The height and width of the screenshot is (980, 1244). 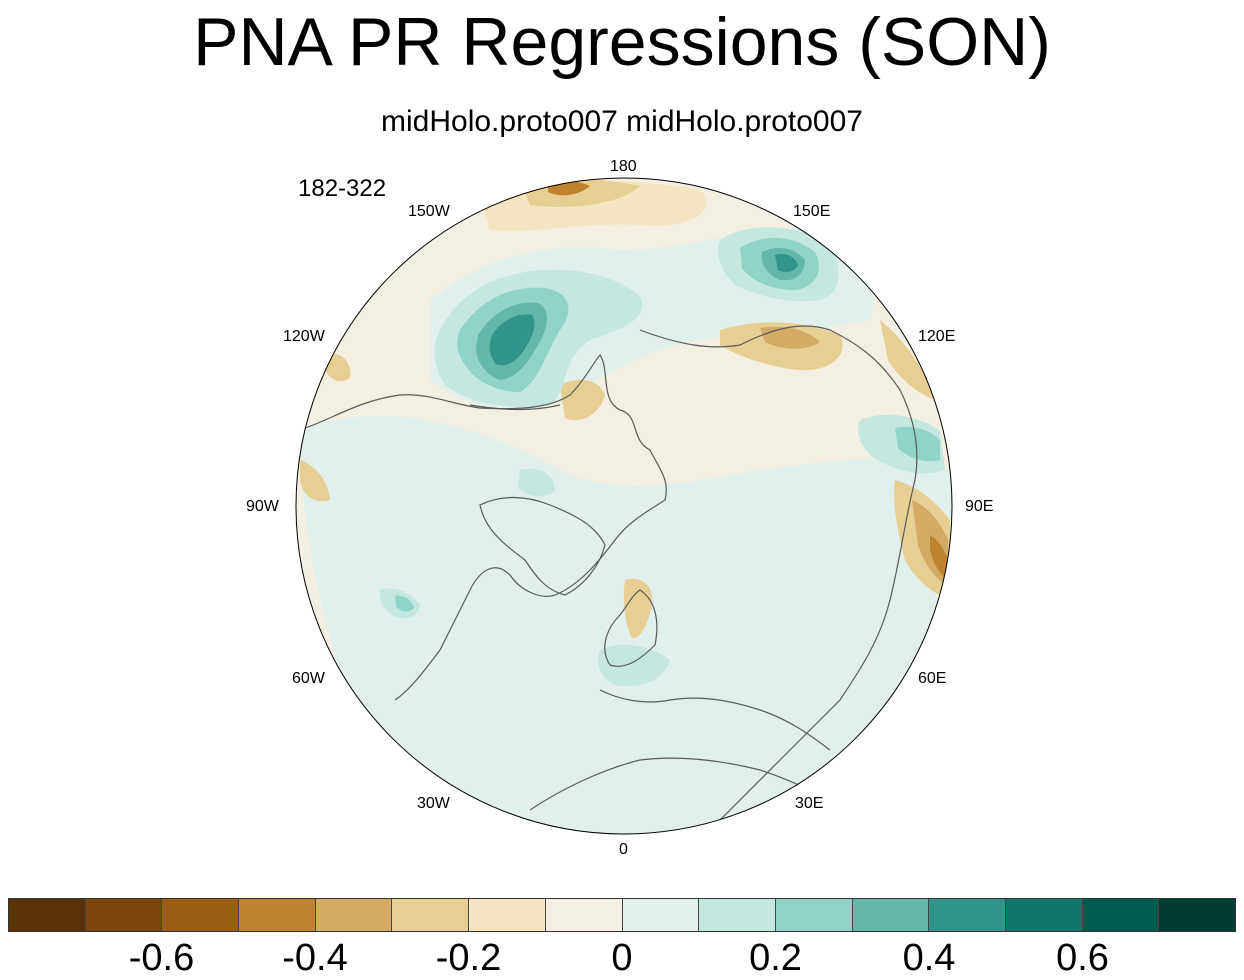 What do you see at coordinates (542, 546) in the screenshot?
I see `greenland-coast` at bounding box center [542, 546].